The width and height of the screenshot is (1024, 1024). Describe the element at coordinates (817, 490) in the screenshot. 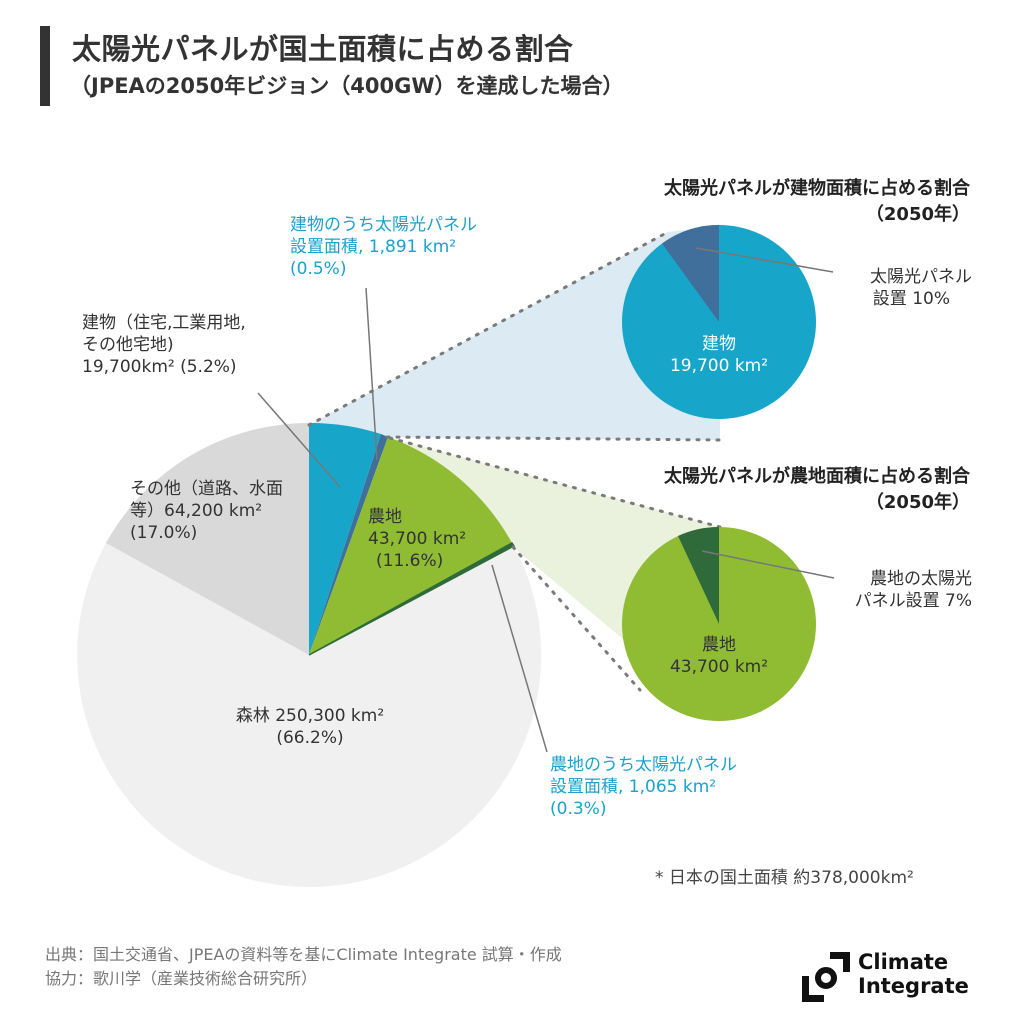

I see `farmland-detail-title: 太陽光パネルが農地面積に占める割合 （2050年）` at that location.